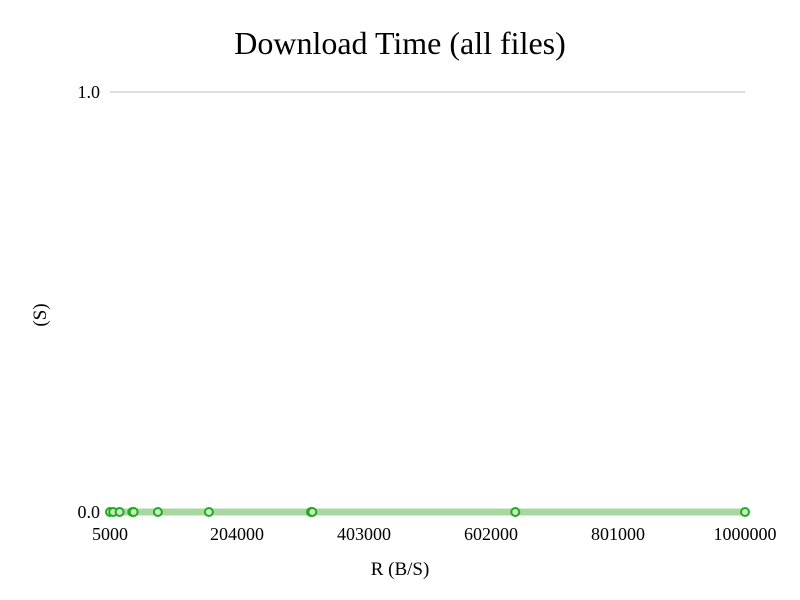 The height and width of the screenshot is (600, 800). What do you see at coordinates (427, 512) in the screenshot?
I see `series-layer` at bounding box center [427, 512].